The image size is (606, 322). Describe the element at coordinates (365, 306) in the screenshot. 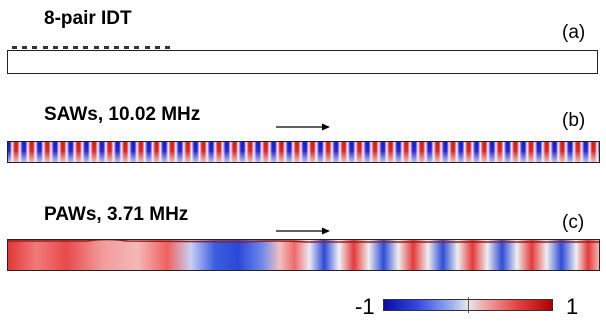

I see `colorbar-min-label: -1` at that location.